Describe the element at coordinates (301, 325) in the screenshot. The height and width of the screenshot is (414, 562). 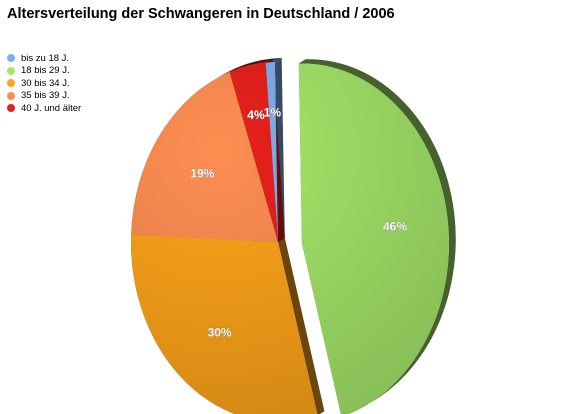
I see `pie-slice-side` at that location.